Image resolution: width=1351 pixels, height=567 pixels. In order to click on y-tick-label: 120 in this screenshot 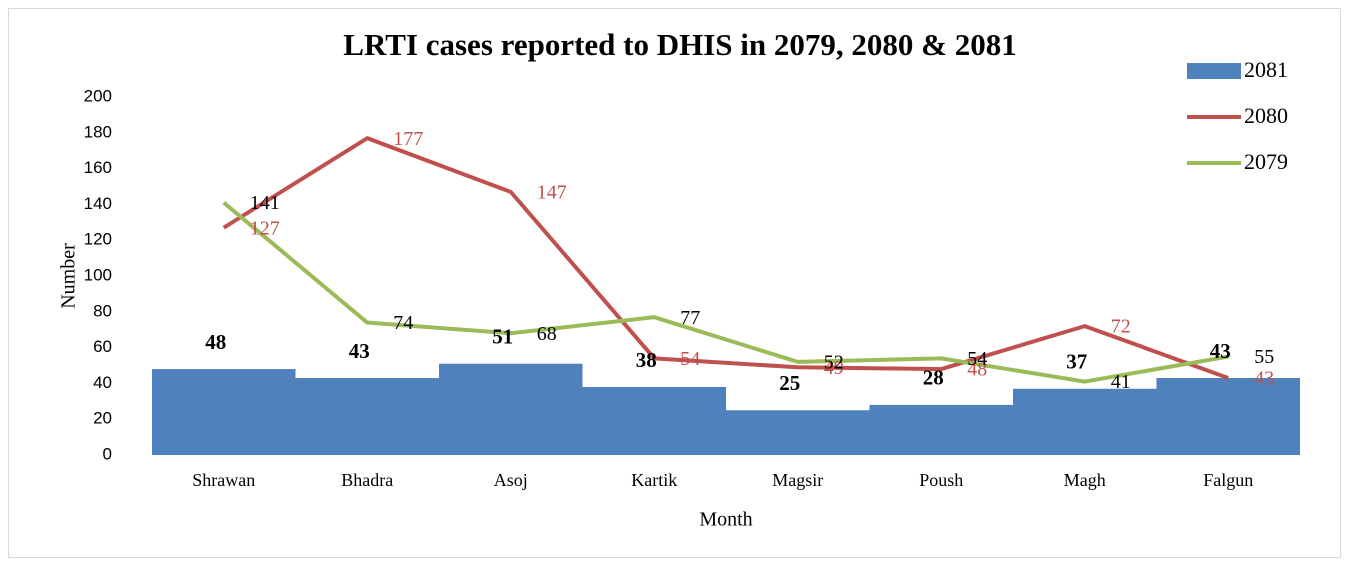, I will do `click(98, 239)`.